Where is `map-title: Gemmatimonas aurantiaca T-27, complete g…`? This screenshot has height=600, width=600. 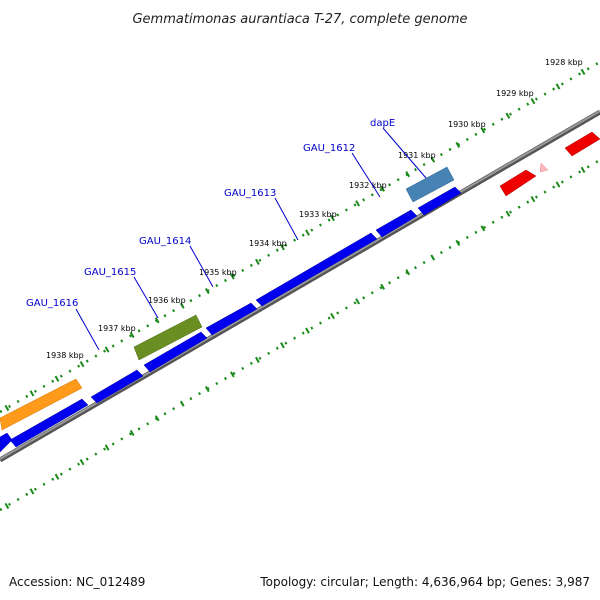 map-title: Gemmatimonas aurantiaca T-27, complete g… is located at coordinates (299, 19).